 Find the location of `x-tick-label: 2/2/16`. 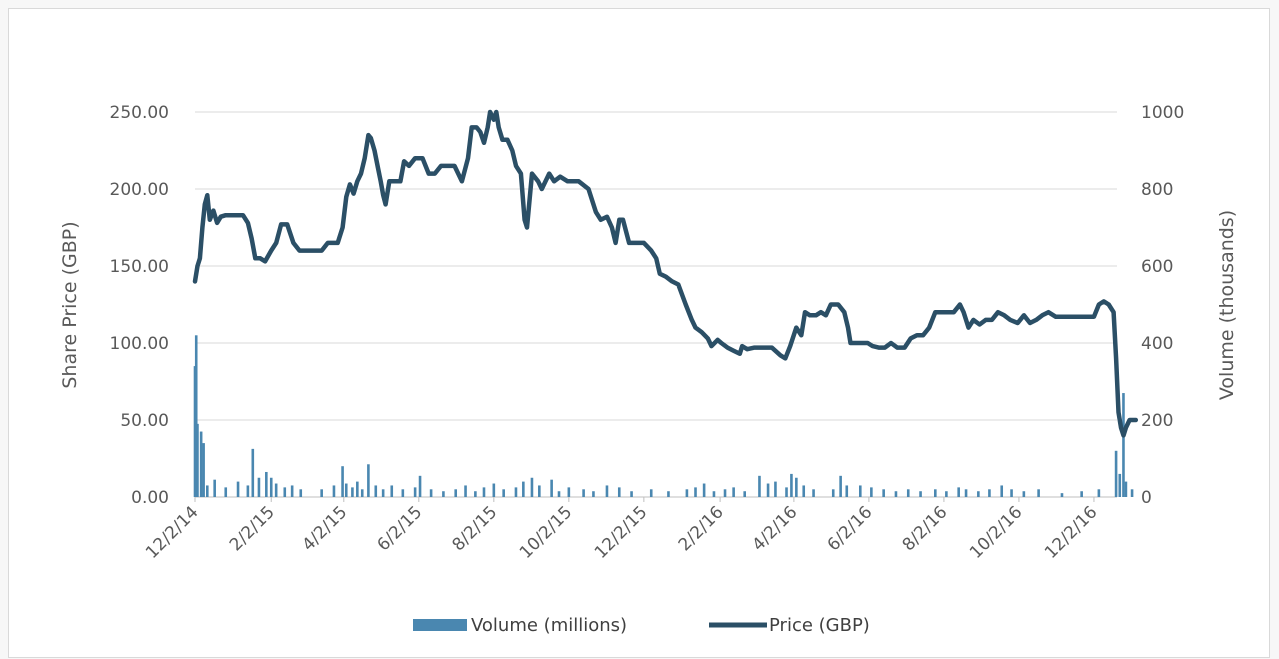

x-tick-label: 2/2/16 is located at coordinates (701, 528).